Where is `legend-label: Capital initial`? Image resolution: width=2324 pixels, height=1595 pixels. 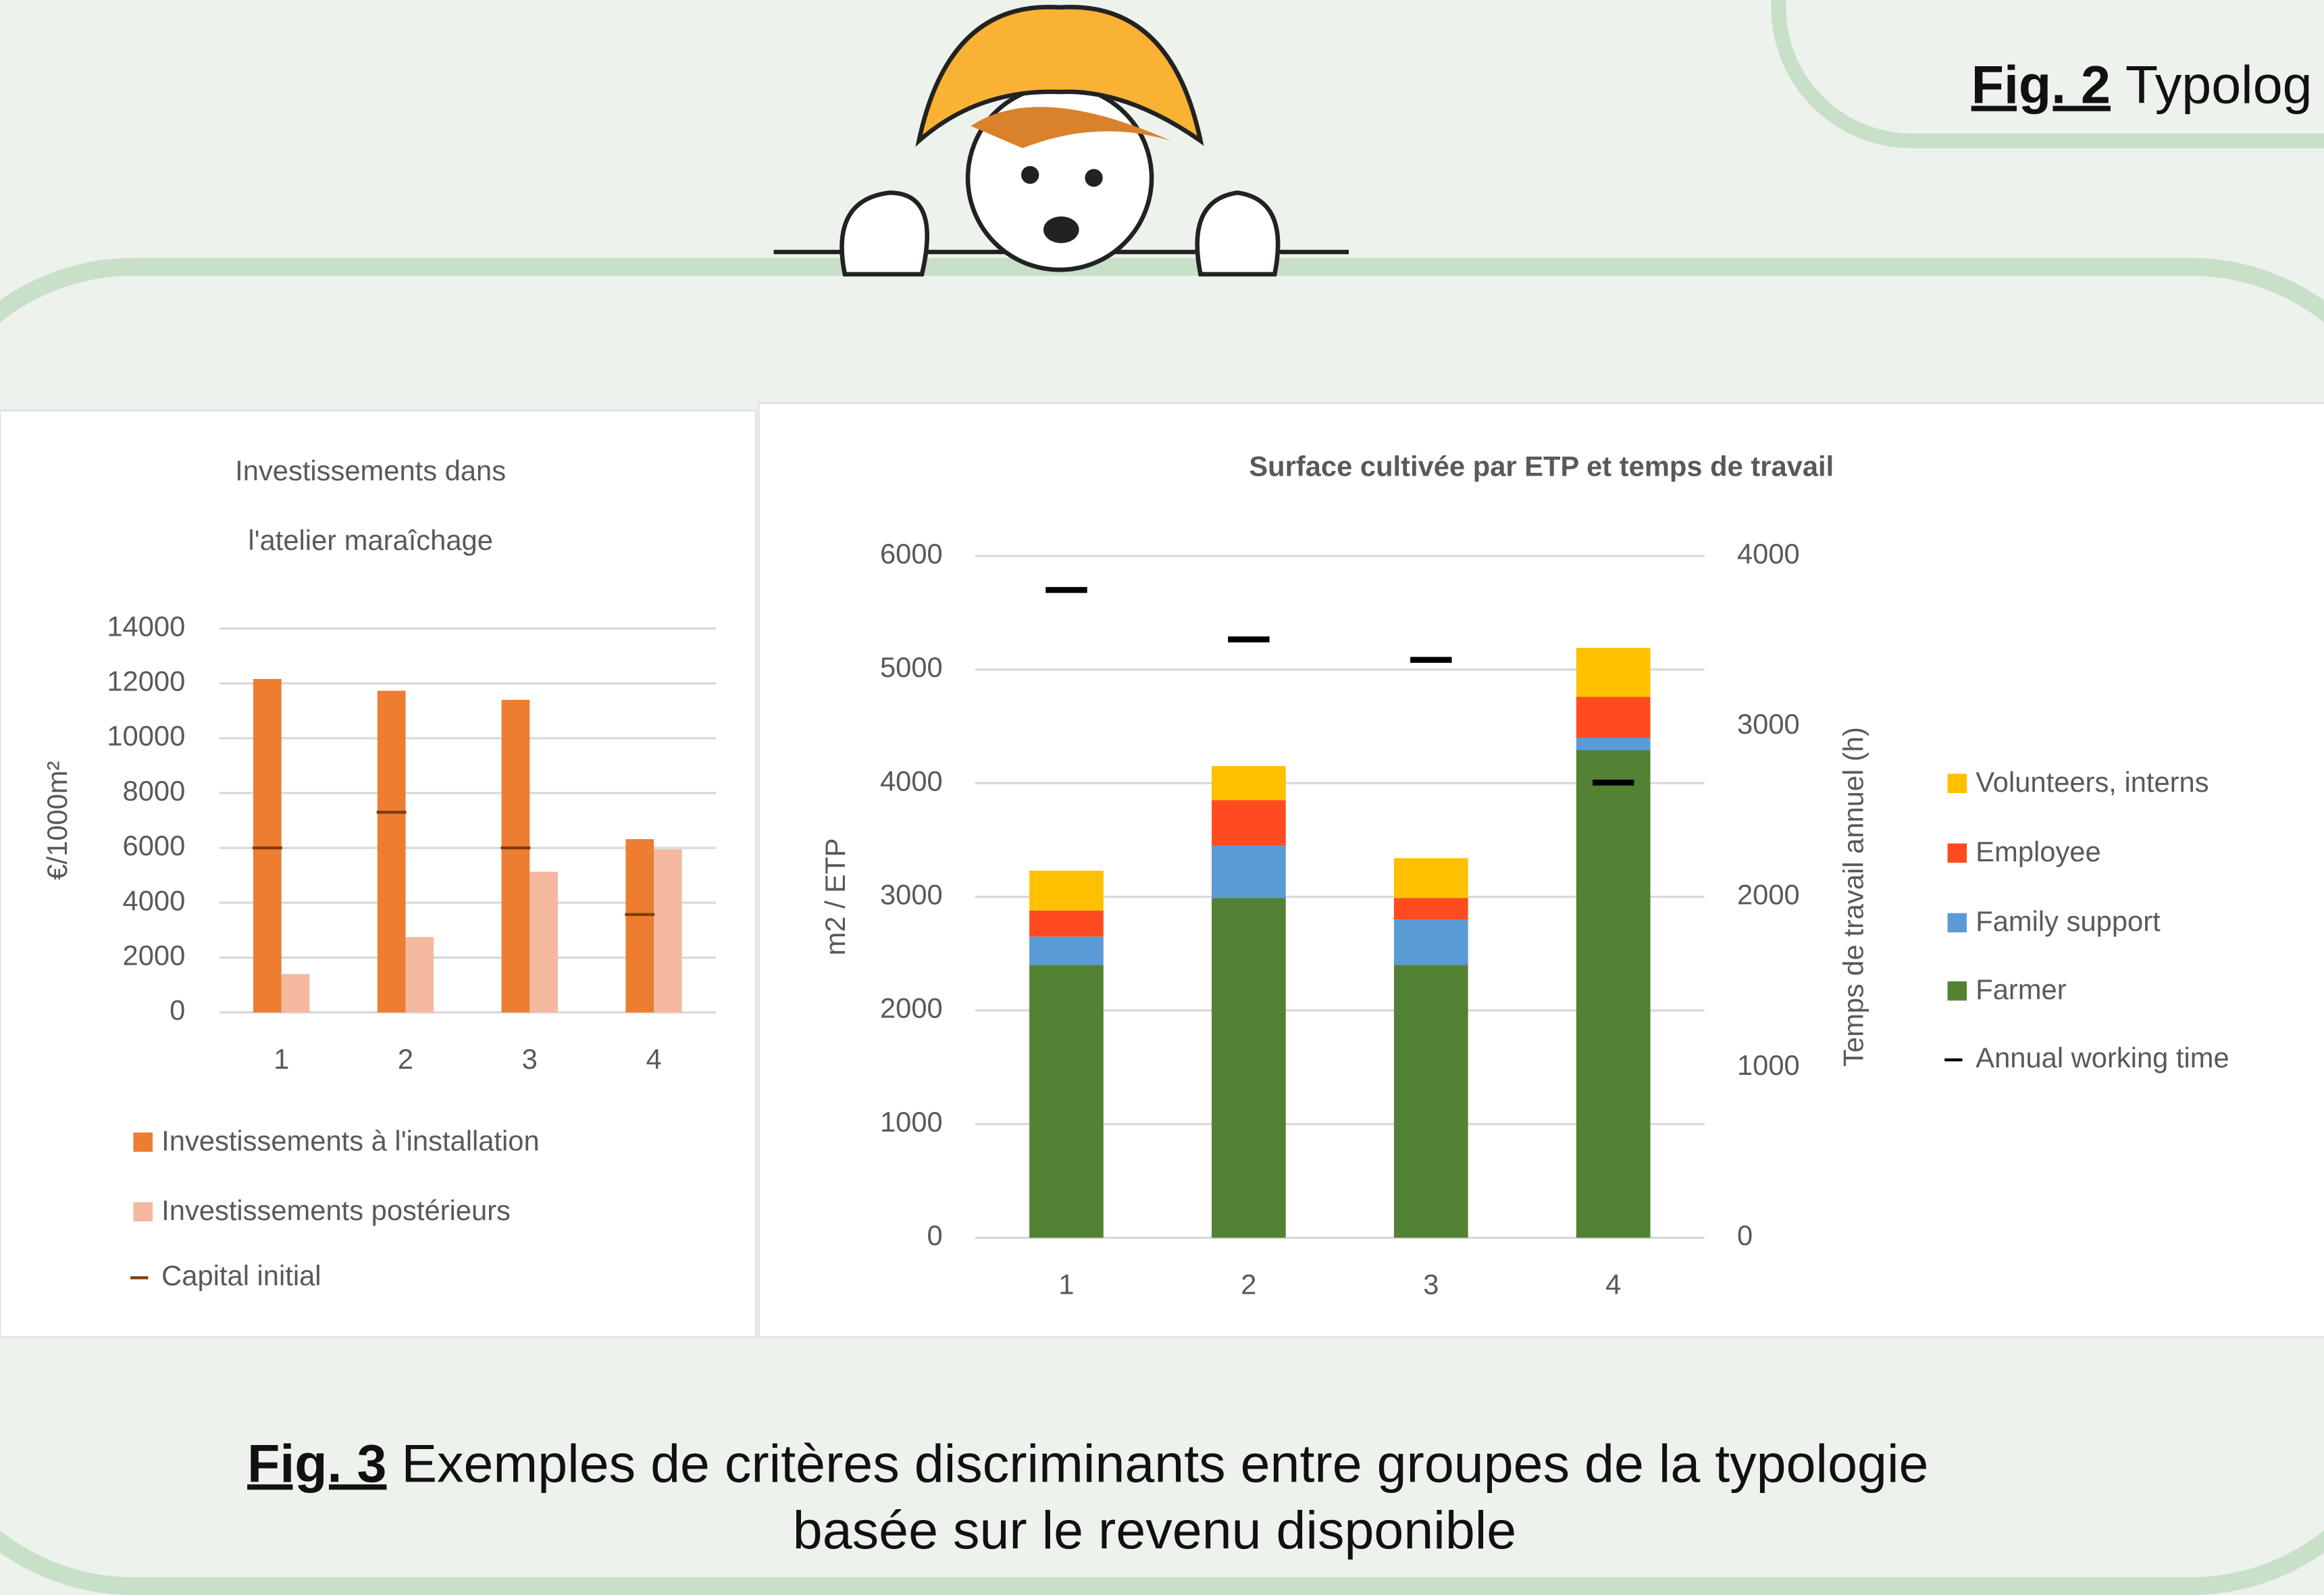 legend-label: Capital initial is located at coordinates (241, 1275).